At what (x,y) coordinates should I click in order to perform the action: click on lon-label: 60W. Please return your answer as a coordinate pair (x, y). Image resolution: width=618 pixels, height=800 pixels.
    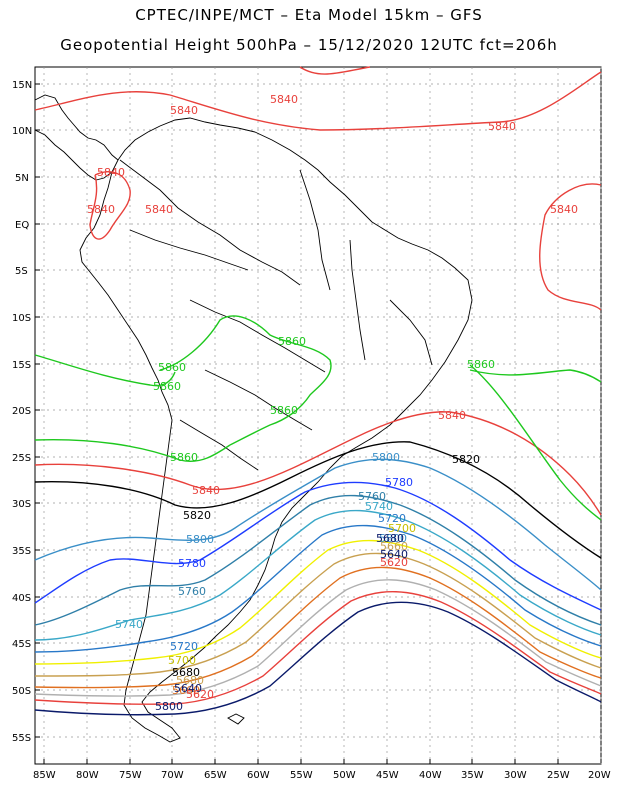
    Looking at the image, I should click on (258, 775).